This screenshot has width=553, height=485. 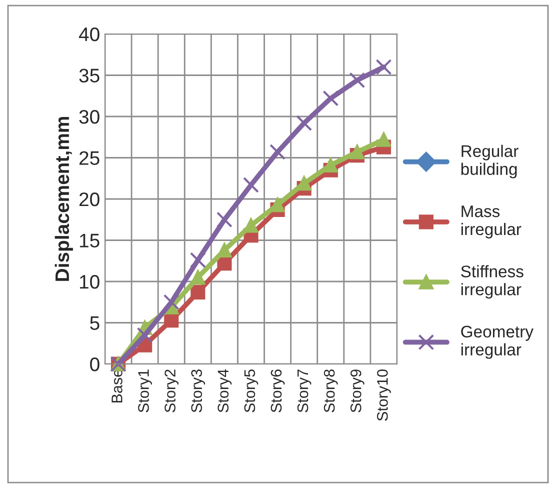 I want to click on x-tick-label: Base, so click(x=117, y=386).